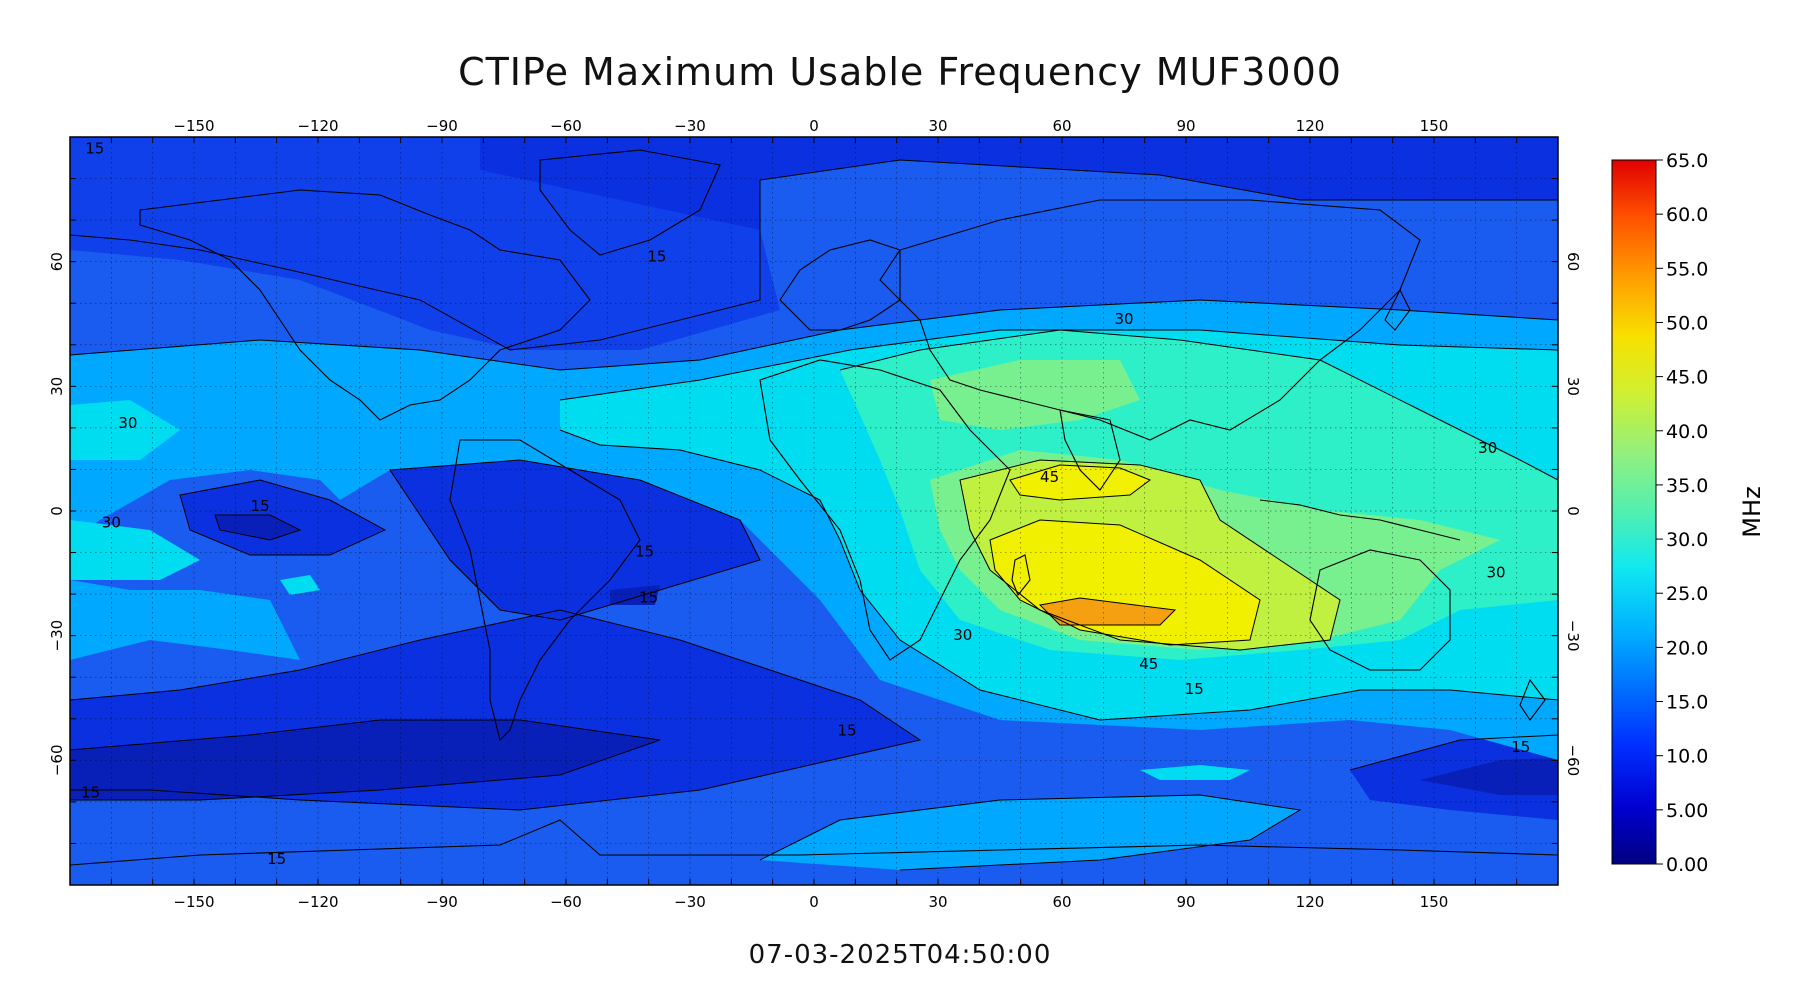 This screenshot has width=1800, height=1000. What do you see at coordinates (1687, 540) in the screenshot?
I see `colorbar-label: 30.0` at bounding box center [1687, 540].